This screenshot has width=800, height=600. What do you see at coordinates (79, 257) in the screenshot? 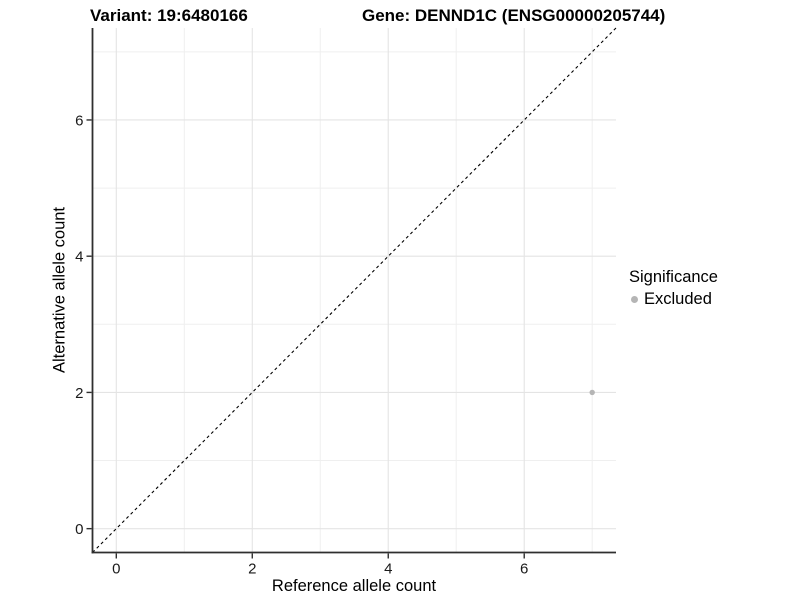
I see `y-tick-label: 4` at bounding box center [79, 257].